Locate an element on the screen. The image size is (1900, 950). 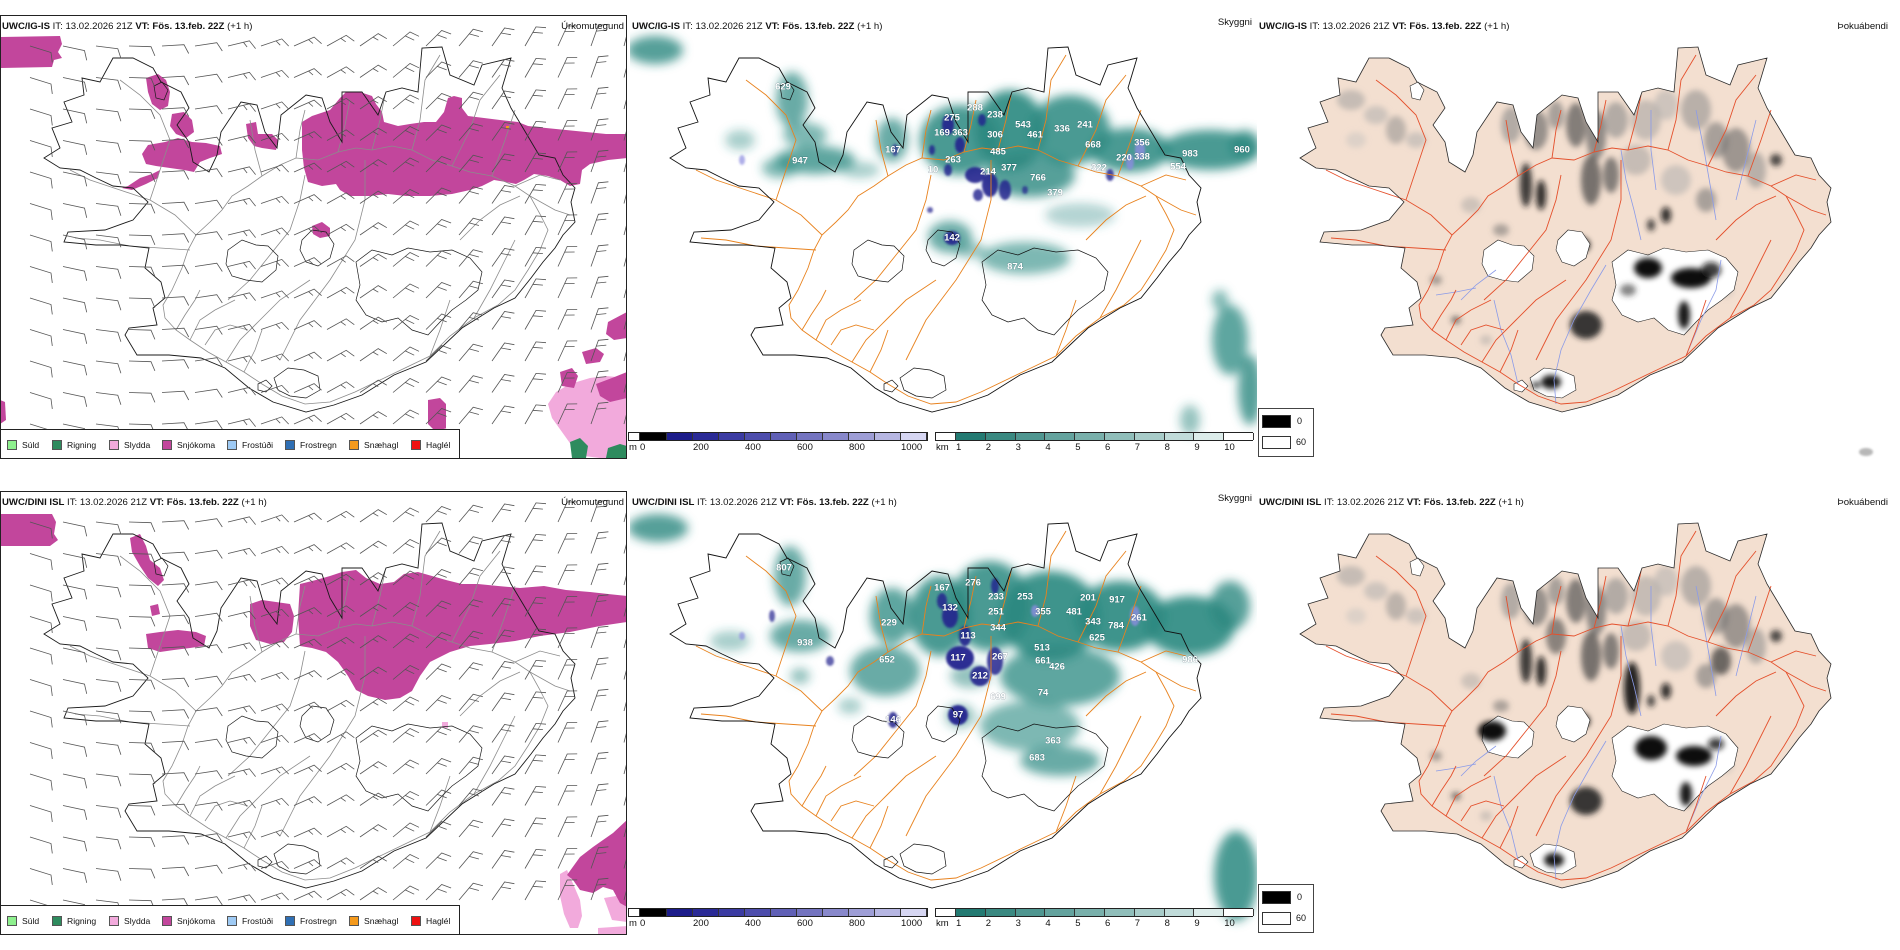
fog-map-content is located at coordinates (1565, 705).